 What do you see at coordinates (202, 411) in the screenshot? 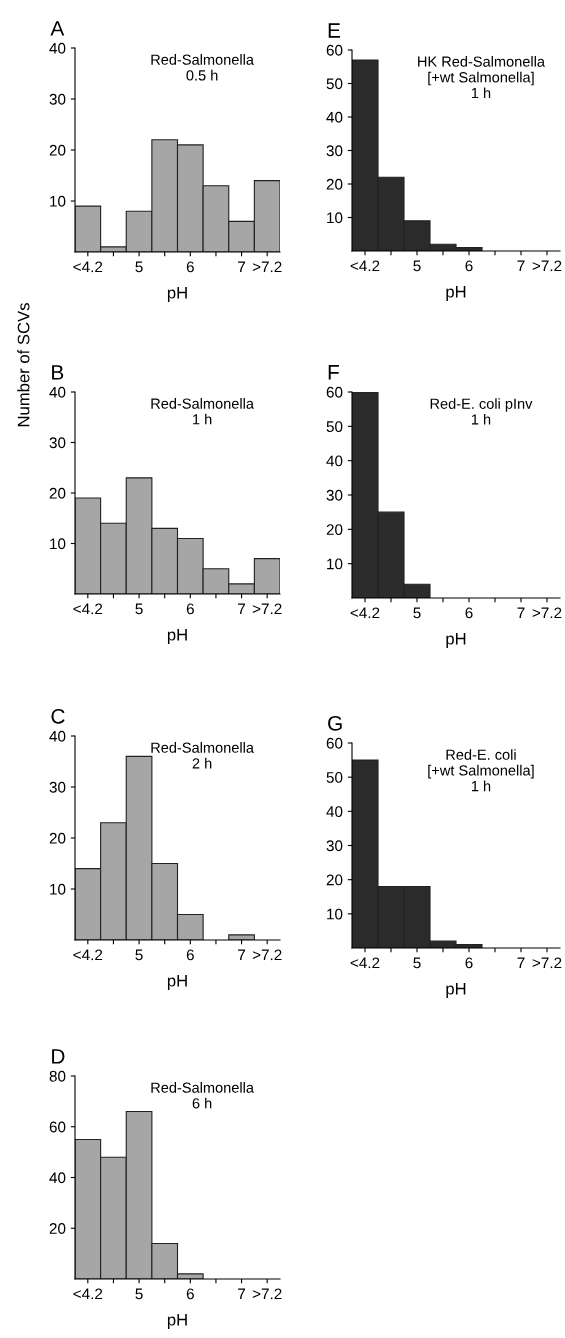
I see `annotation: Red-Salmonella 1 h` at bounding box center [202, 411].